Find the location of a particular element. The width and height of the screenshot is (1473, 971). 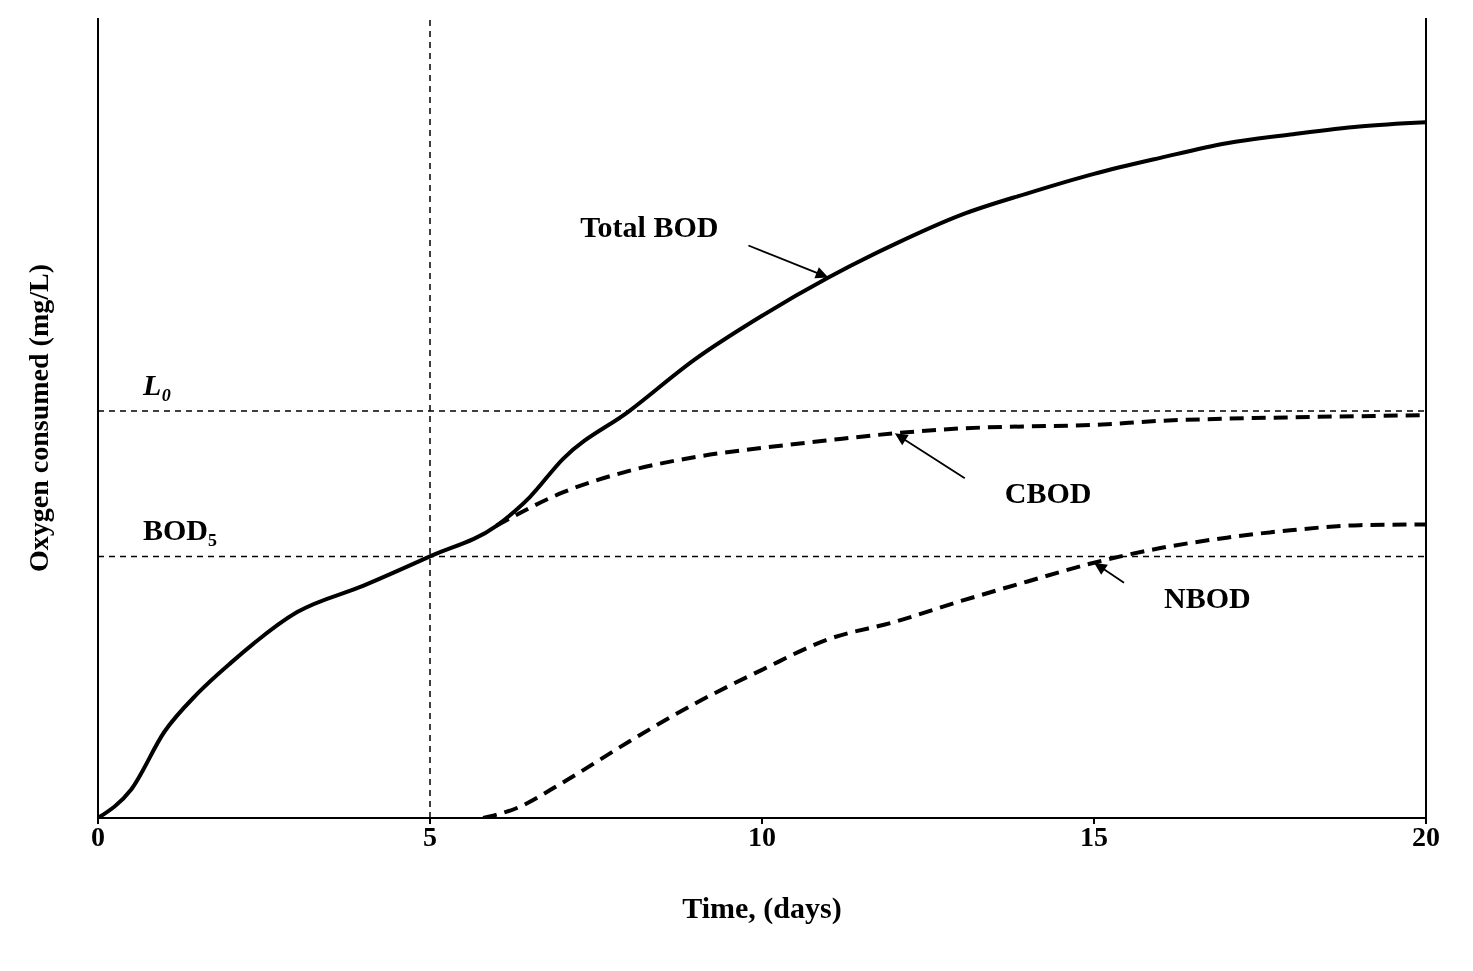

x-tick-label: 20 is located at coordinates (1426, 836).